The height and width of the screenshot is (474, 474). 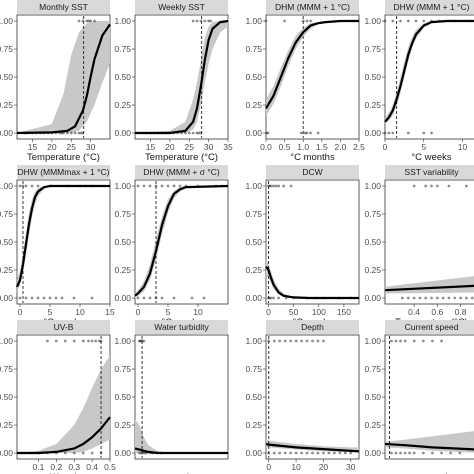 I want to click on x-axis-title: Temperature (°C), so click(x=63, y=157).